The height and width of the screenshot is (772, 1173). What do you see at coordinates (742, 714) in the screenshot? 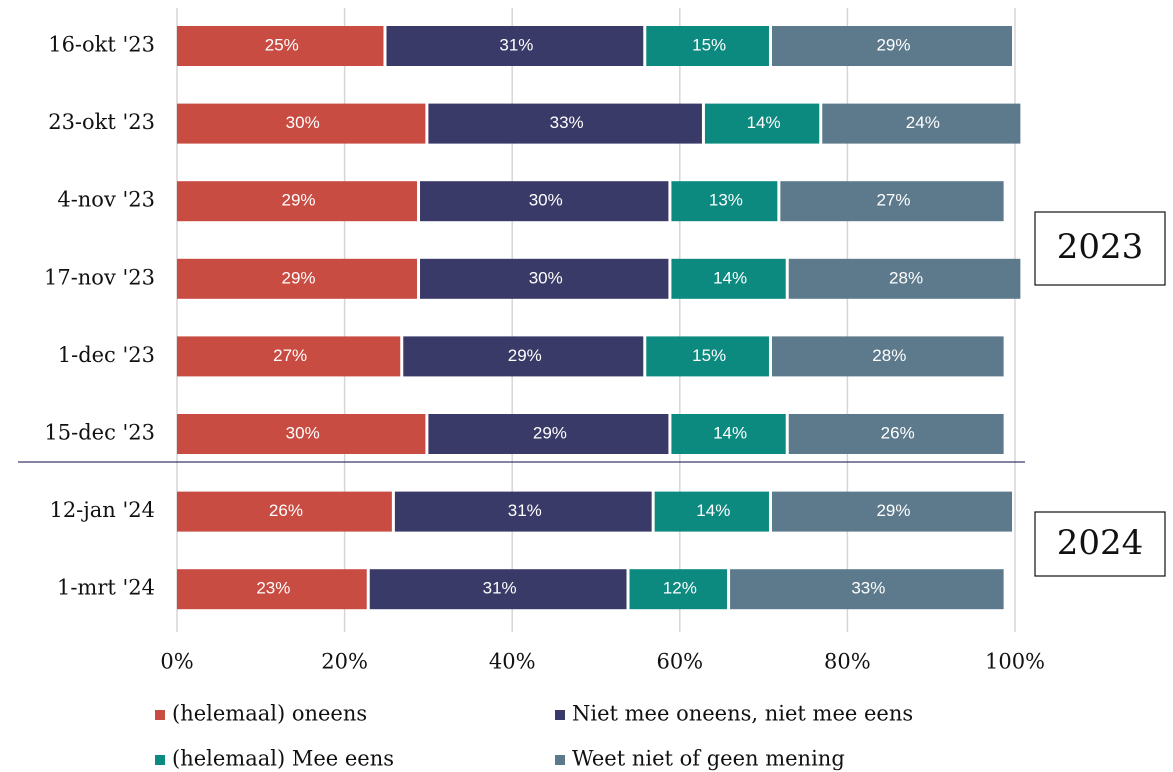
I see `legend-label: Niet mee oneens, niet mee eens` at bounding box center [742, 714].